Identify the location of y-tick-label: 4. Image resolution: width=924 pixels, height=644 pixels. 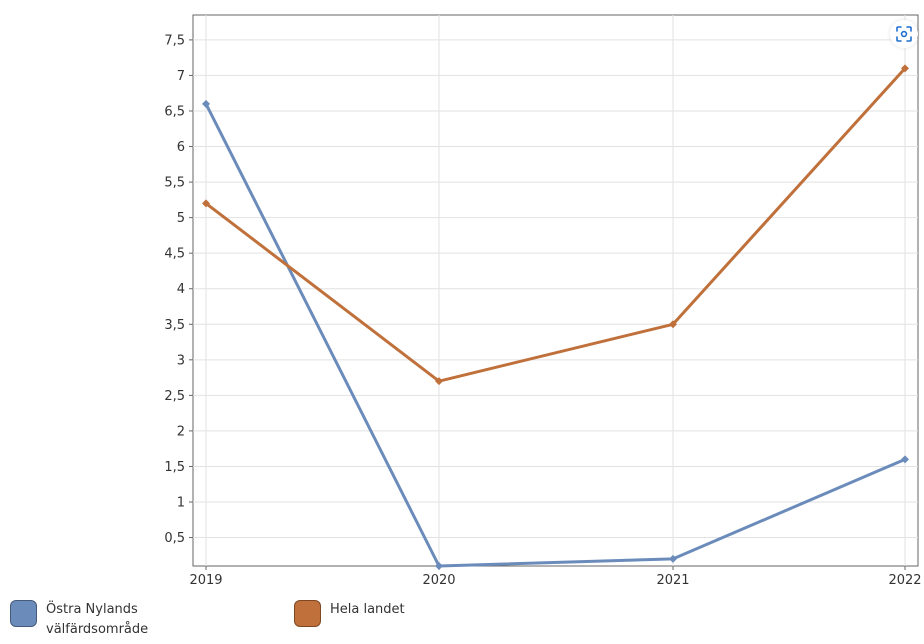
(181, 289).